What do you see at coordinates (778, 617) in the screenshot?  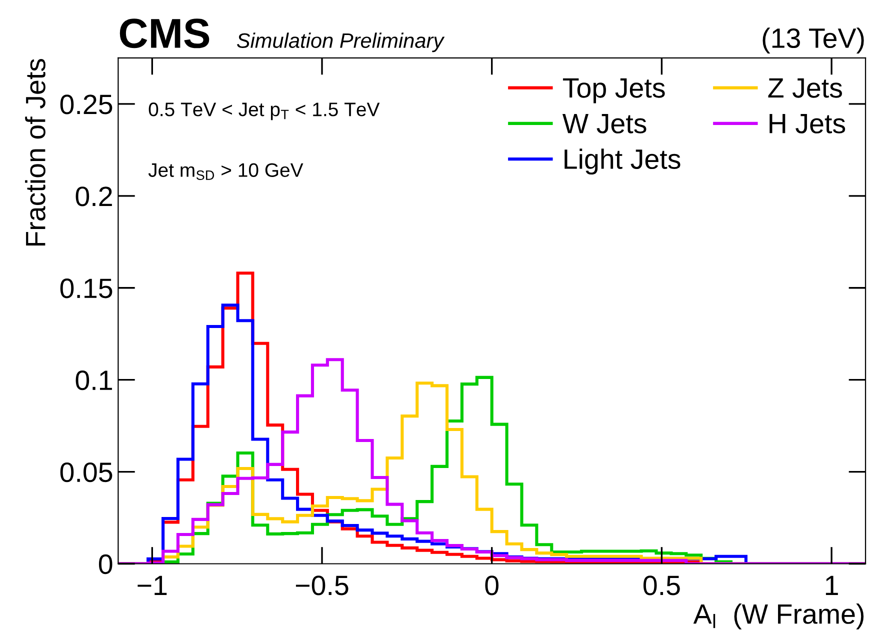 I see `x-axis-title: A$_{l}$ (W Frame)` at bounding box center [778, 617].